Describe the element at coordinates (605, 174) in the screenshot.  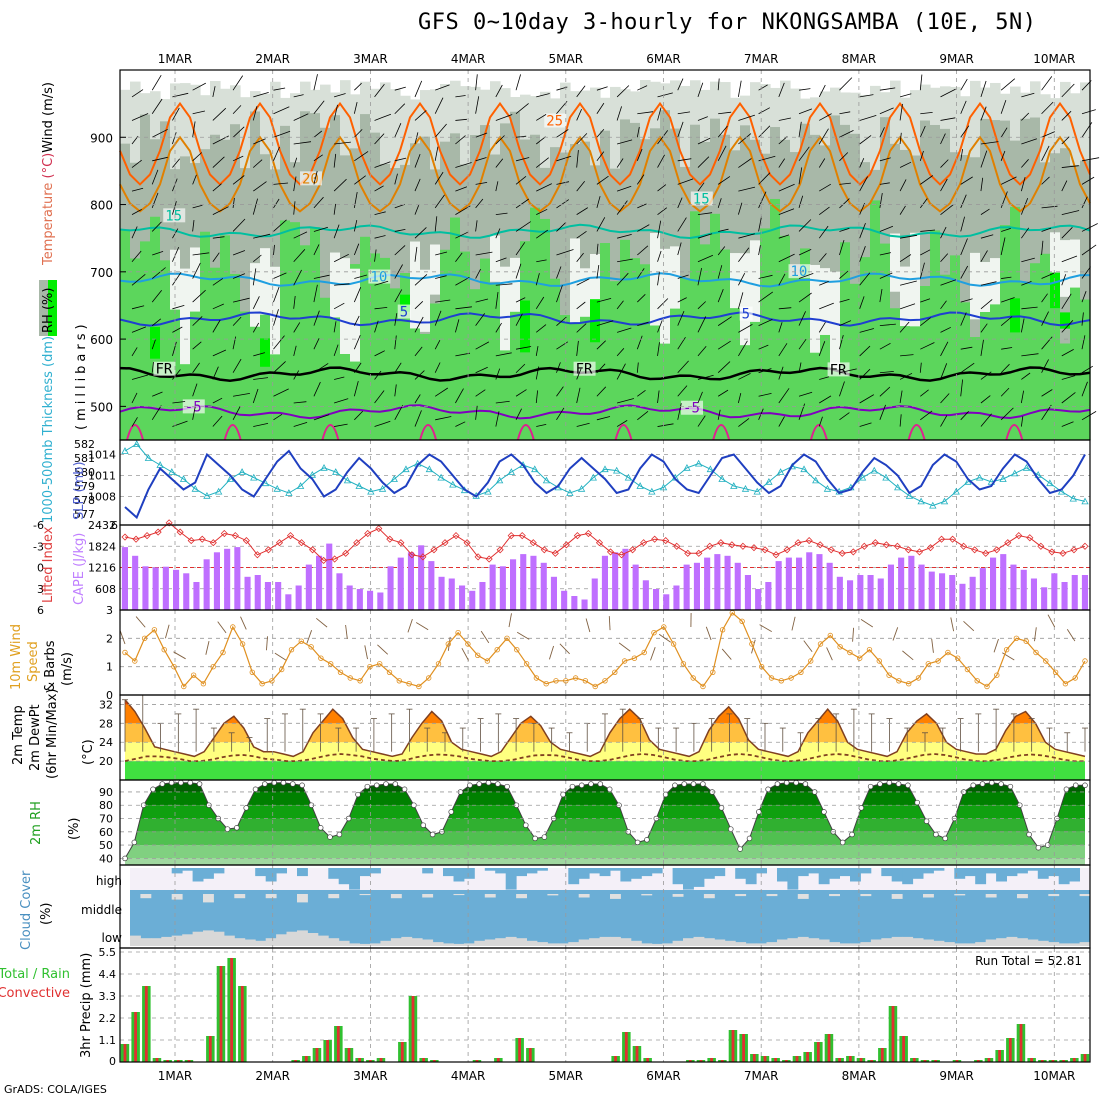
I see `isotherm-warm` at that location.